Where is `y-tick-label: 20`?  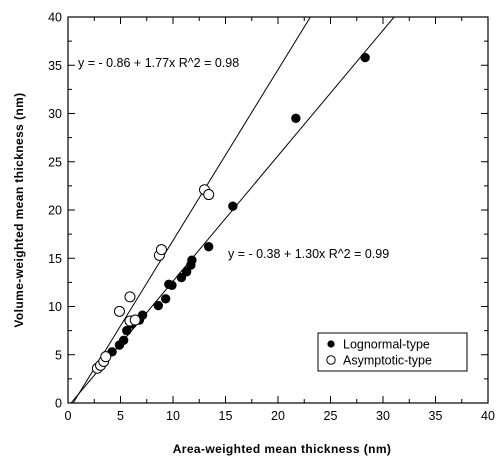 y-tick-label: 20 is located at coordinates (55, 211).